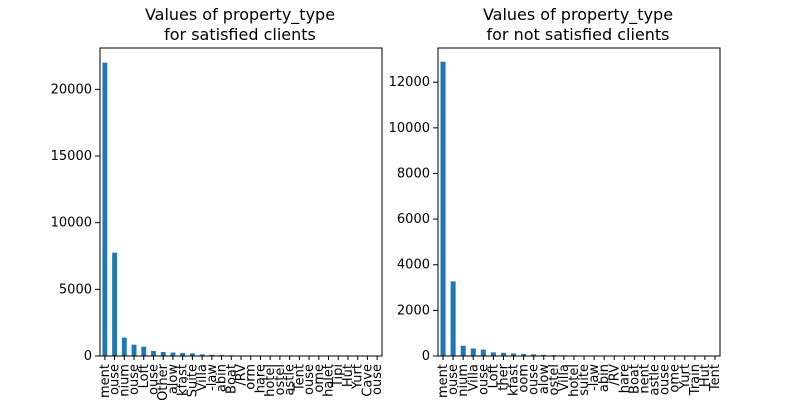 This screenshot has width=800, height=400. What do you see at coordinates (75, 289) in the screenshot?
I see `y-tick-label: 5000` at bounding box center [75, 289].